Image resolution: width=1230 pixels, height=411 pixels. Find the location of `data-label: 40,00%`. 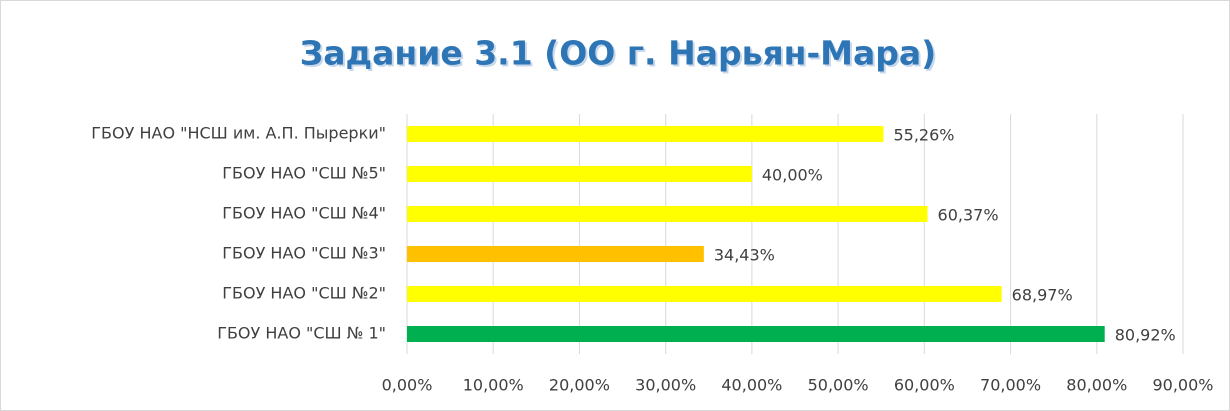

data-label: 40,00% is located at coordinates (792, 175).